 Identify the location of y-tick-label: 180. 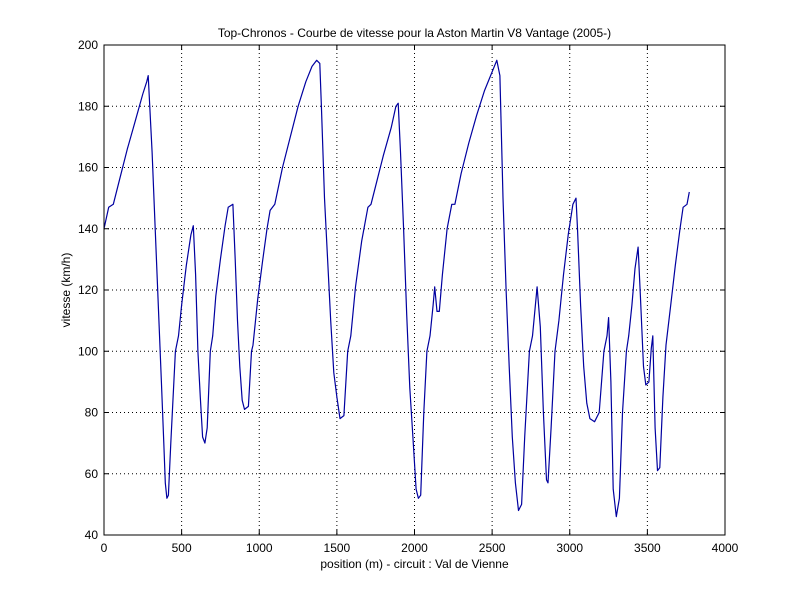
(88, 106).